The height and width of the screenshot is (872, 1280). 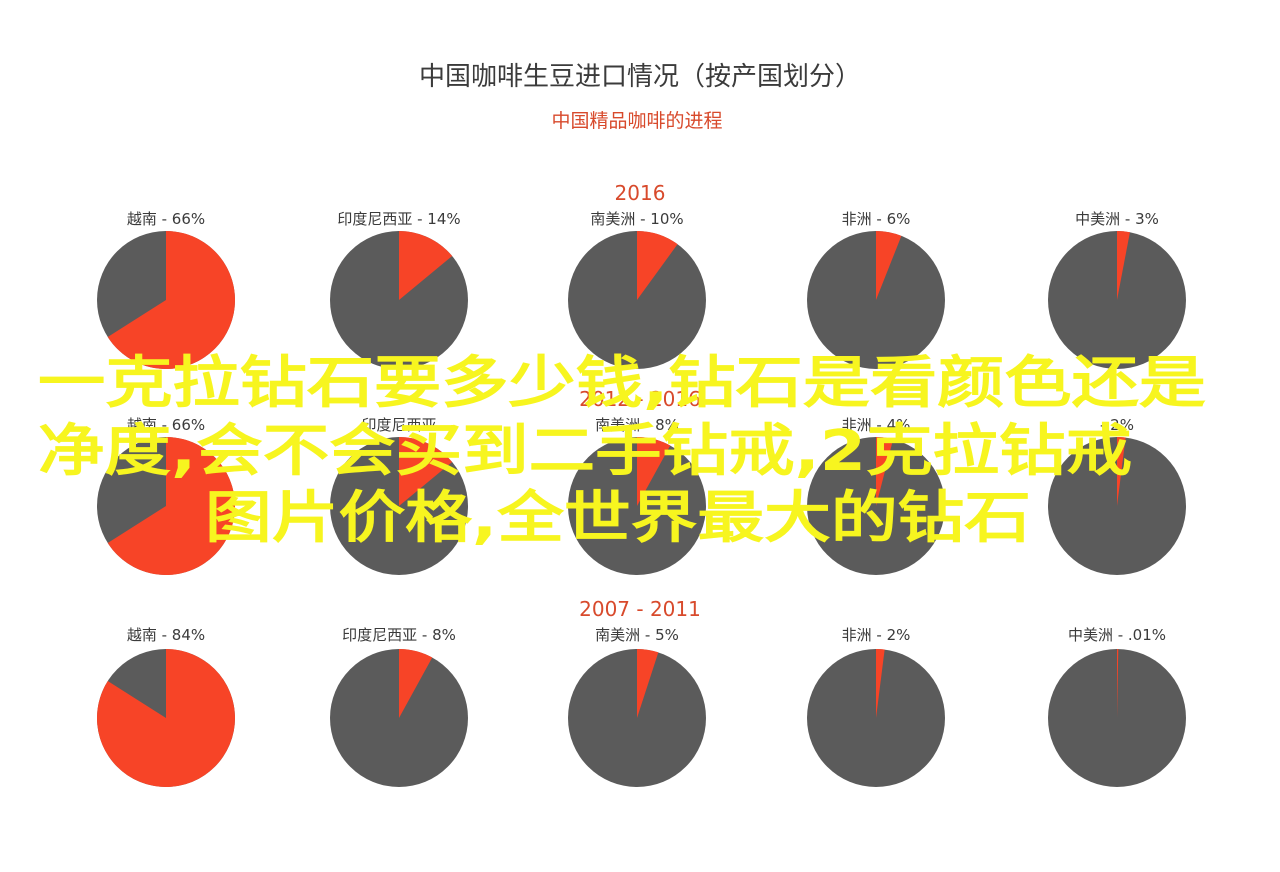 I want to click on pie-label: 中美洲 - 3%, so click(x=1117, y=219).